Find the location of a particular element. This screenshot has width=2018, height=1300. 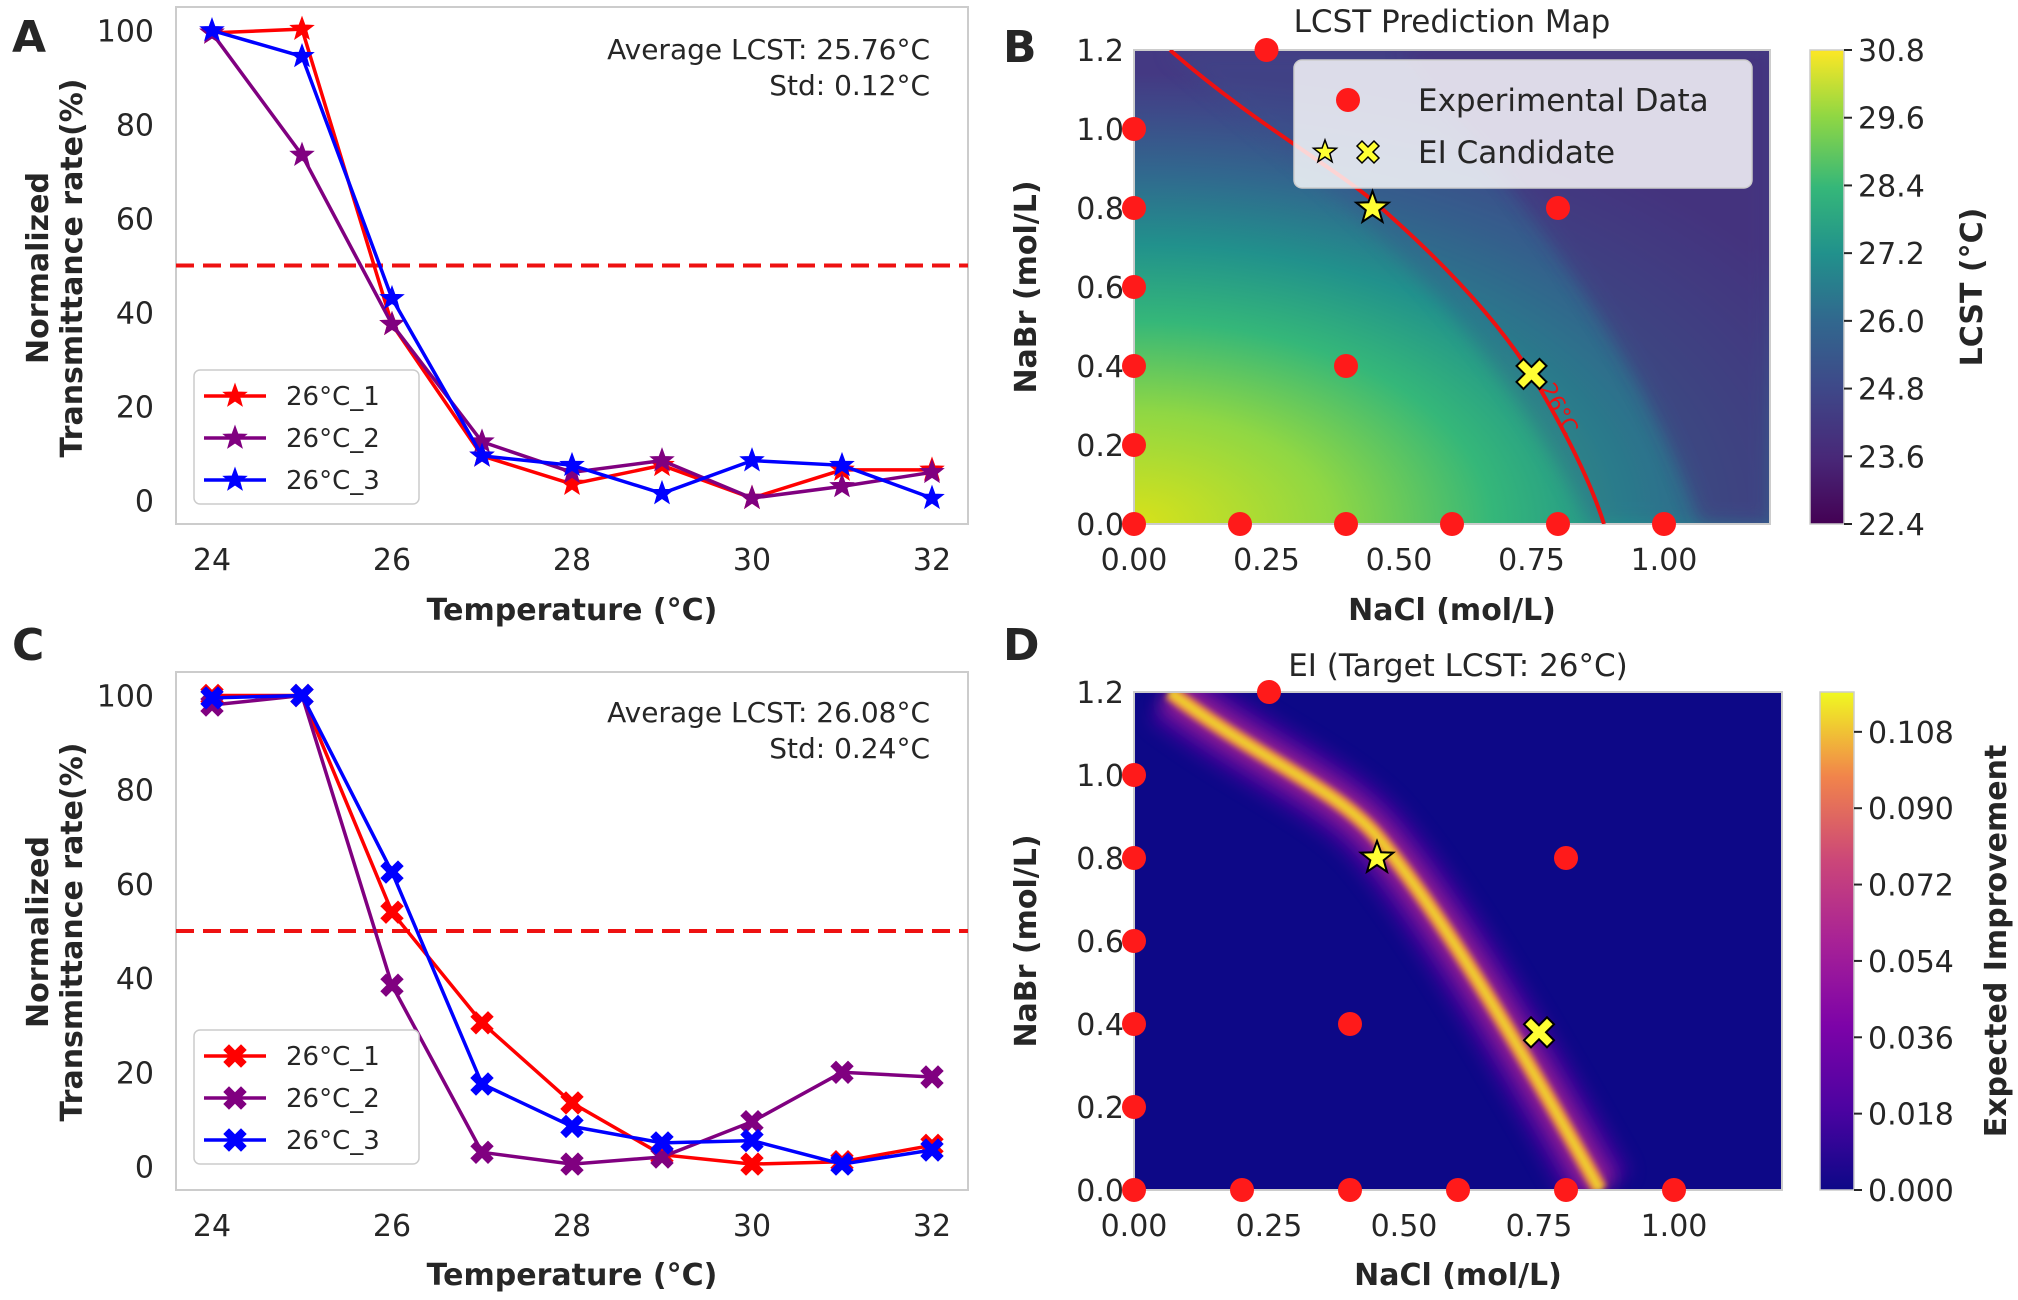

legend-candidate-star-icon is located at coordinates (1325, 150).